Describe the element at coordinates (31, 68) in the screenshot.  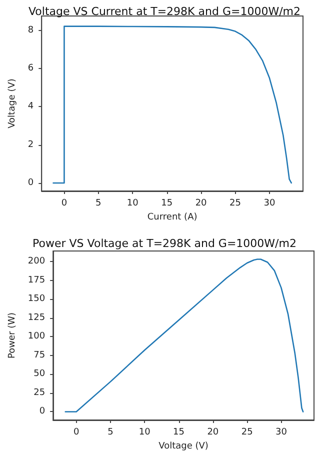
I see `y-tick-label: 6` at that location.